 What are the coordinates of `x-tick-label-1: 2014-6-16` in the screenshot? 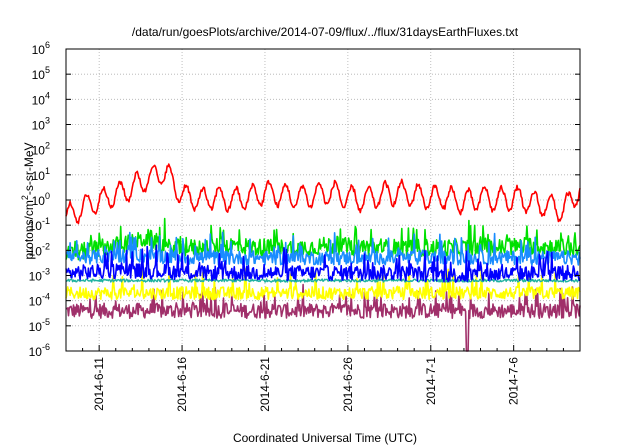 It's located at (182, 384).